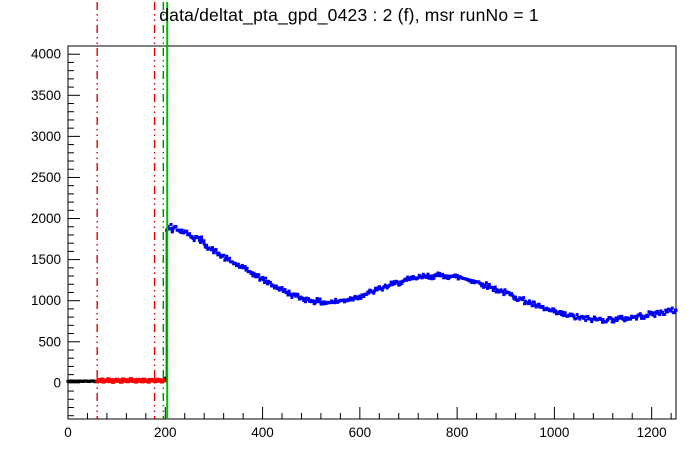 The height and width of the screenshot is (474, 698). What do you see at coordinates (46, 54) in the screenshot?
I see `y-tick-label: 4000` at bounding box center [46, 54].